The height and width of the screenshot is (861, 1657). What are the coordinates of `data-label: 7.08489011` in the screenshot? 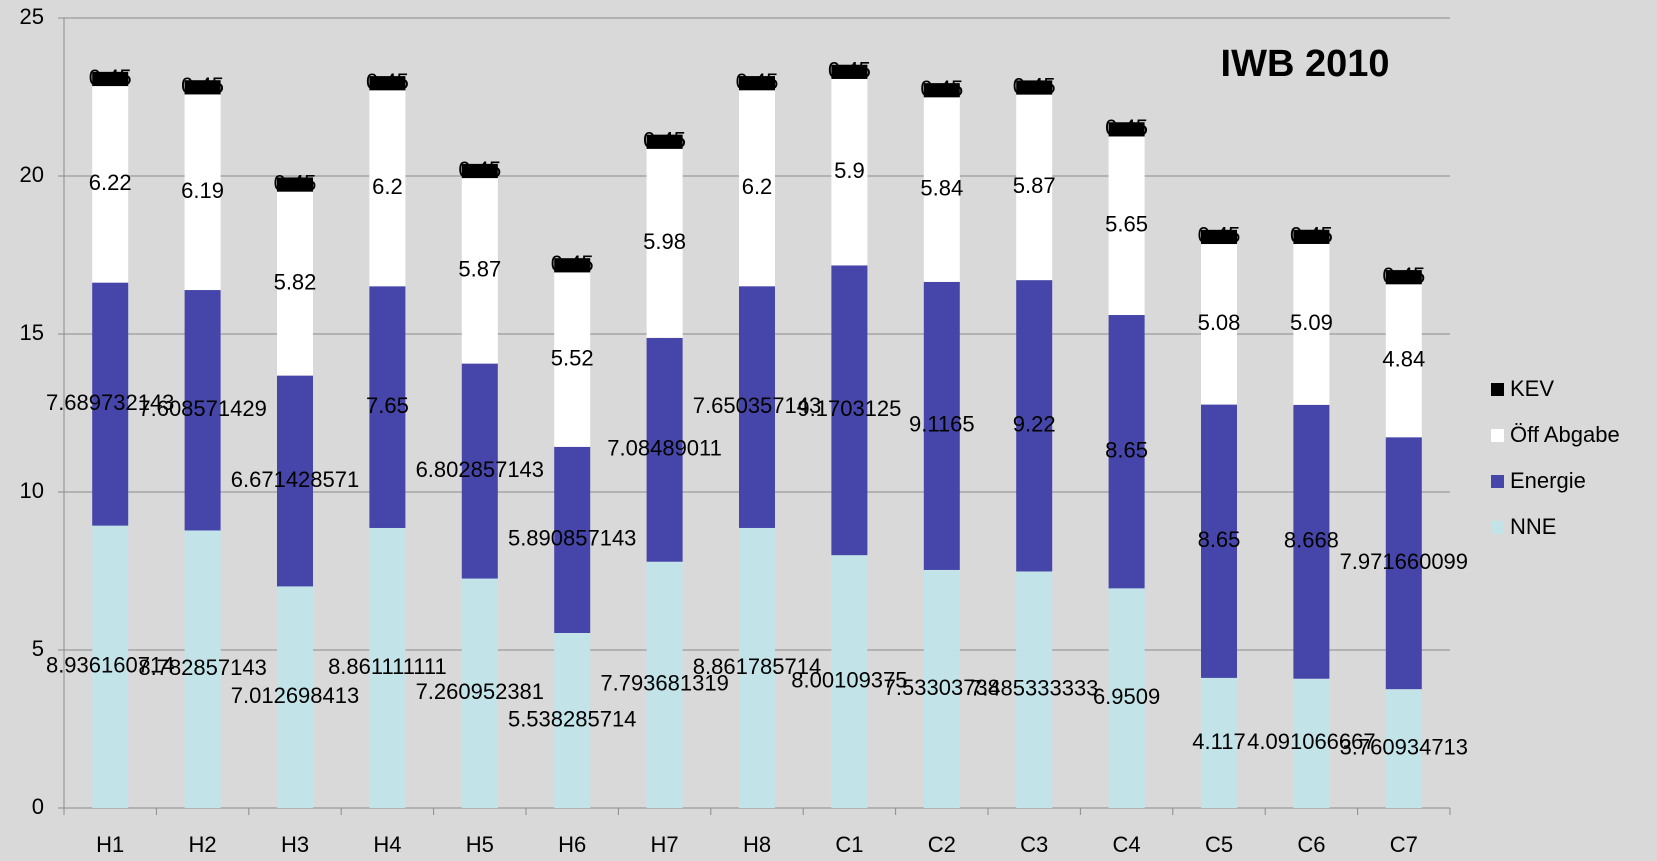 It's located at (664, 448).